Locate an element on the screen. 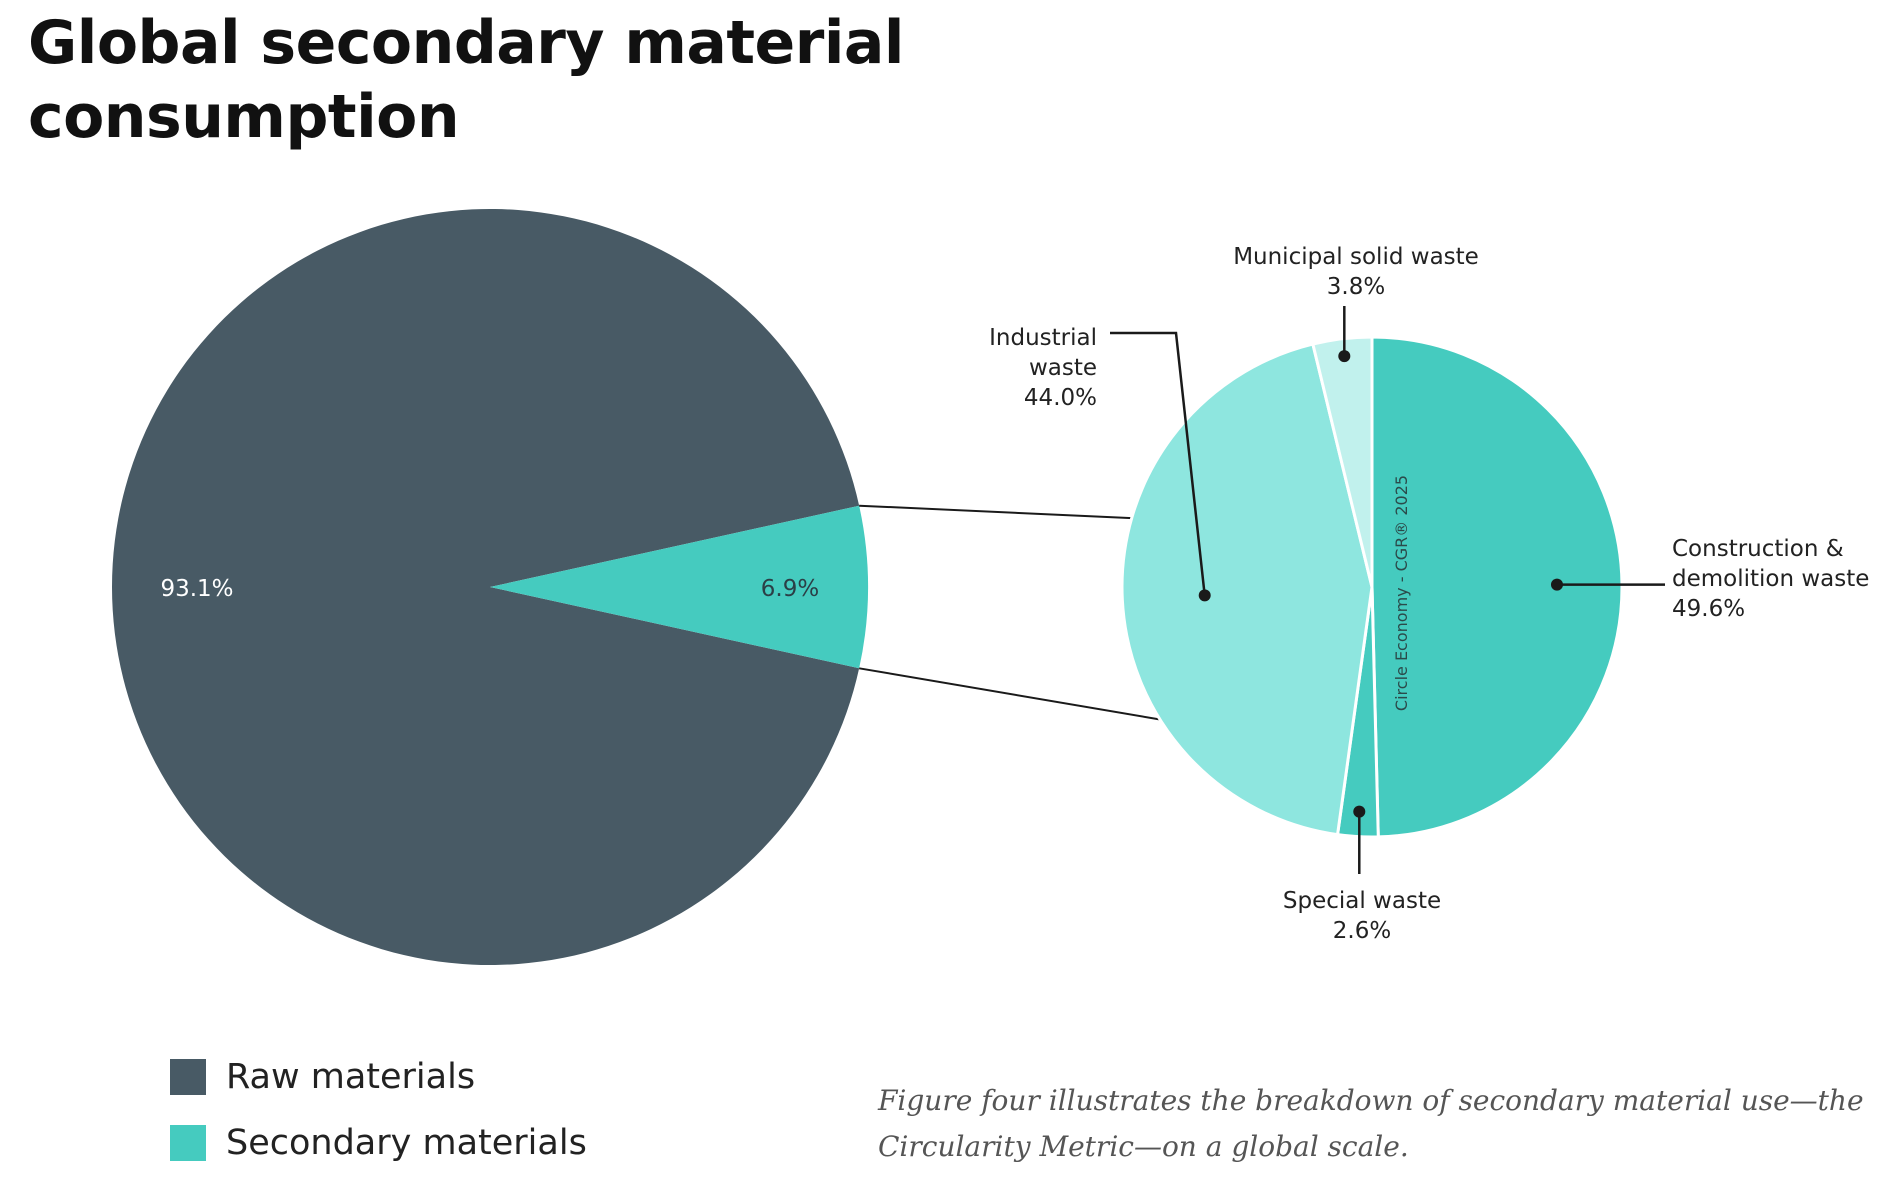 This screenshot has height=1196, width=1888. page-title: Global secondary material consumption is located at coordinates (528, 80).